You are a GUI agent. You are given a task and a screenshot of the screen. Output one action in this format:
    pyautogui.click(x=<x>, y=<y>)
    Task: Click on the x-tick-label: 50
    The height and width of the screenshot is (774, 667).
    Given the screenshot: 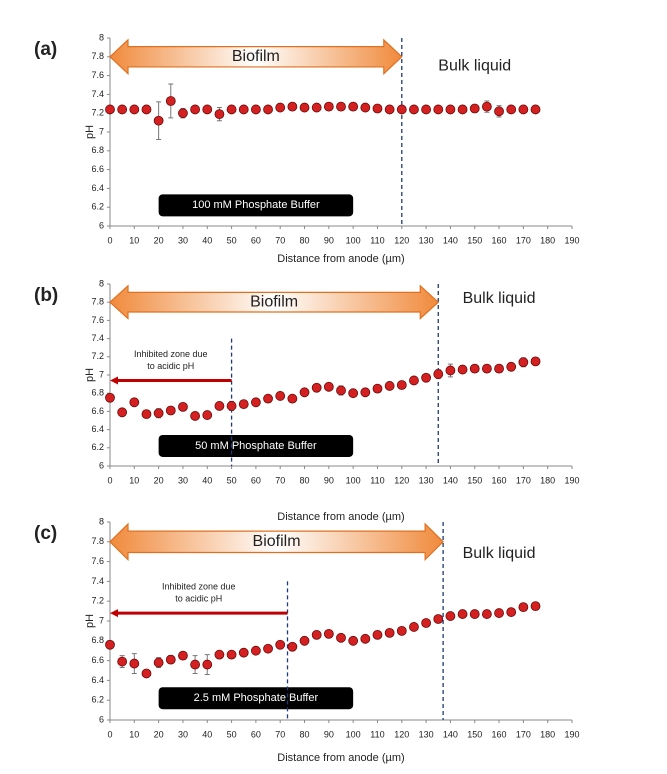 What is the action you would take?
    pyautogui.click(x=232, y=480)
    